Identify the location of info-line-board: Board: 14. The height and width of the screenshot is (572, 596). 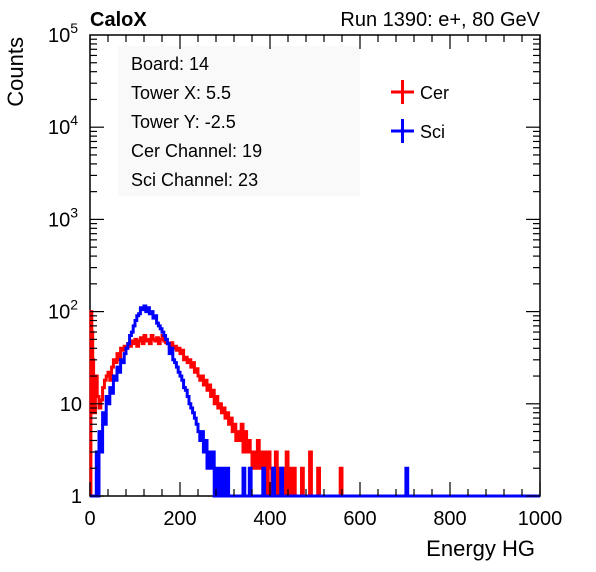
(170, 64).